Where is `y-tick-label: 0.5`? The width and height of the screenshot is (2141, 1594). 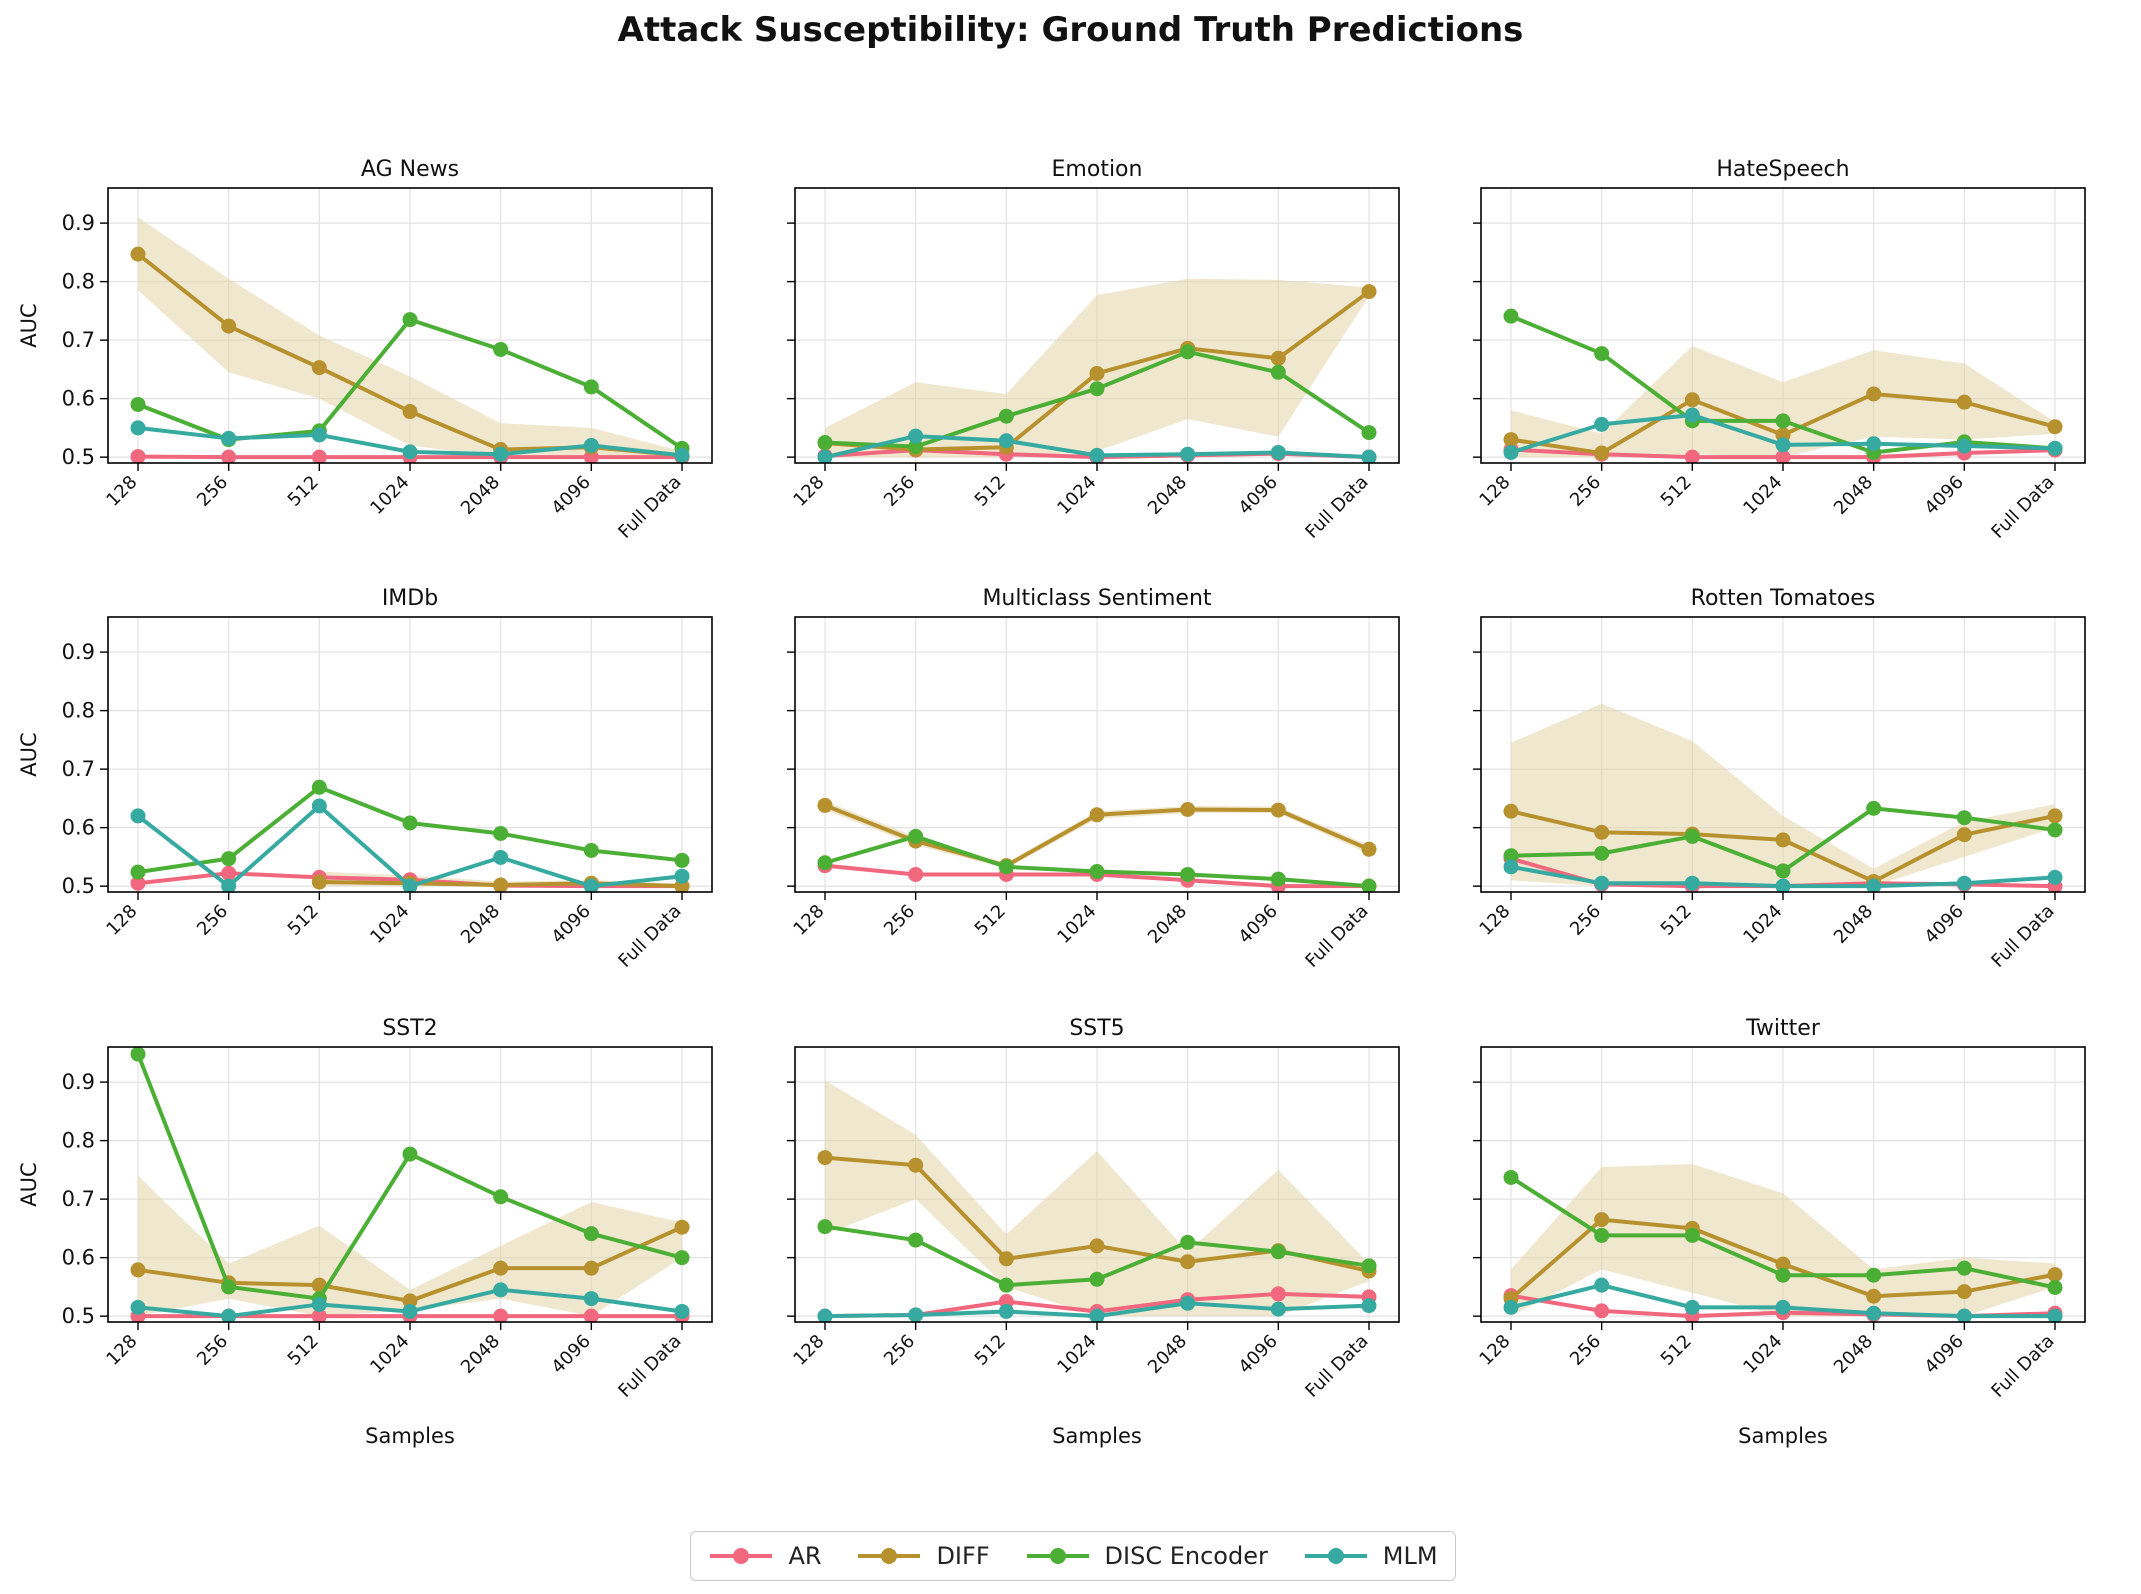 y-tick-label: 0.5 is located at coordinates (78, 457).